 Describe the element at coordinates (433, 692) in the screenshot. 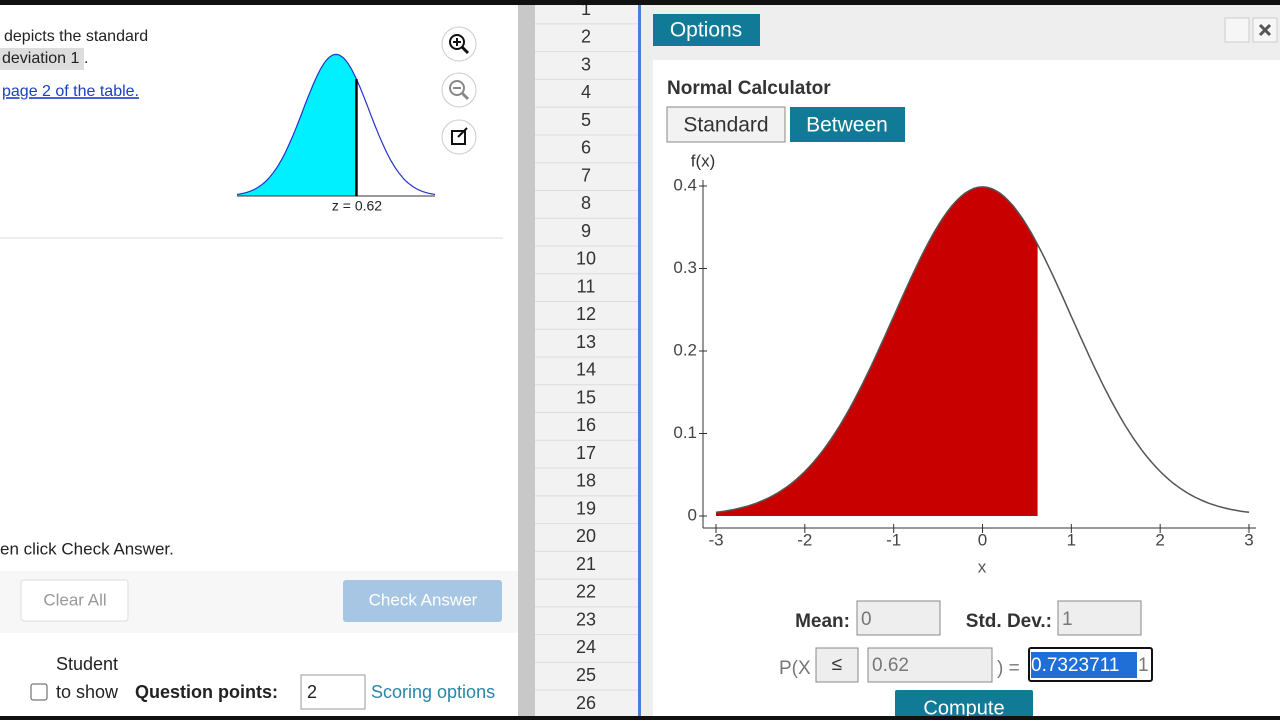

I see `scoring-link: Scoring options` at that location.